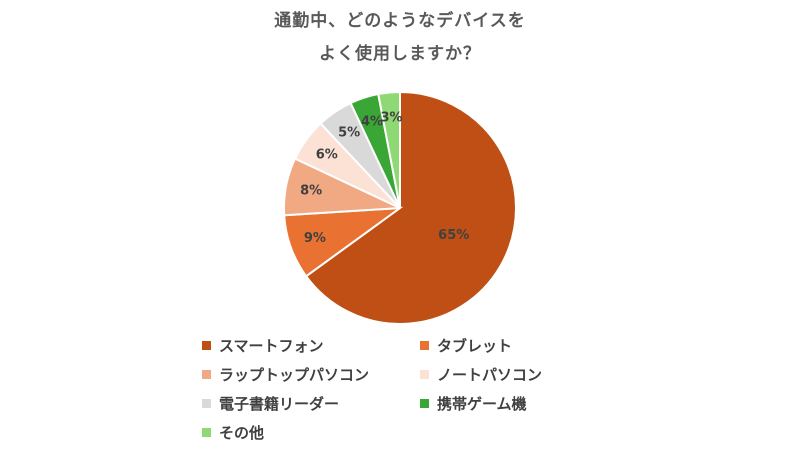 Image resolution: width=800 pixels, height=450 pixels. I want to click on chart-title-line-1: 通勤中、どのようなデバイスを, so click(400, 21).